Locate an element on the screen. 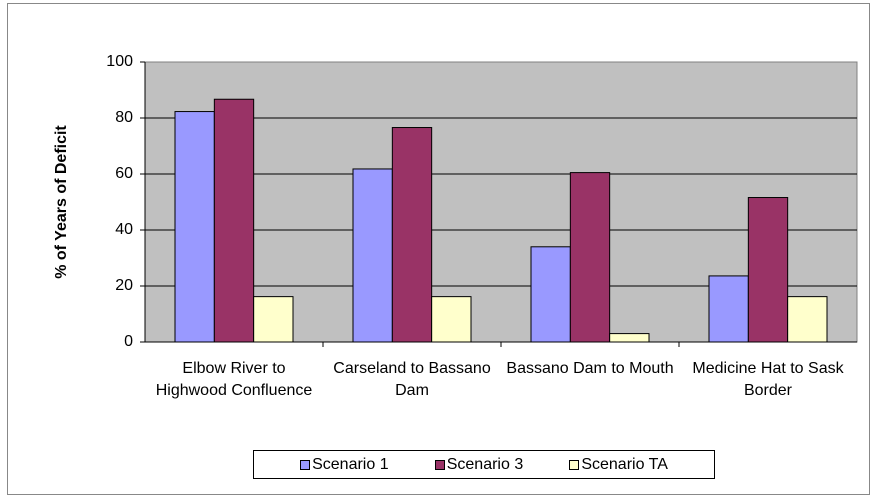 Image resolution: width=875 pixels, height=498 pixels. x-tick-label: Carseland to Bassano Dam is located at coordinates (412, 379).